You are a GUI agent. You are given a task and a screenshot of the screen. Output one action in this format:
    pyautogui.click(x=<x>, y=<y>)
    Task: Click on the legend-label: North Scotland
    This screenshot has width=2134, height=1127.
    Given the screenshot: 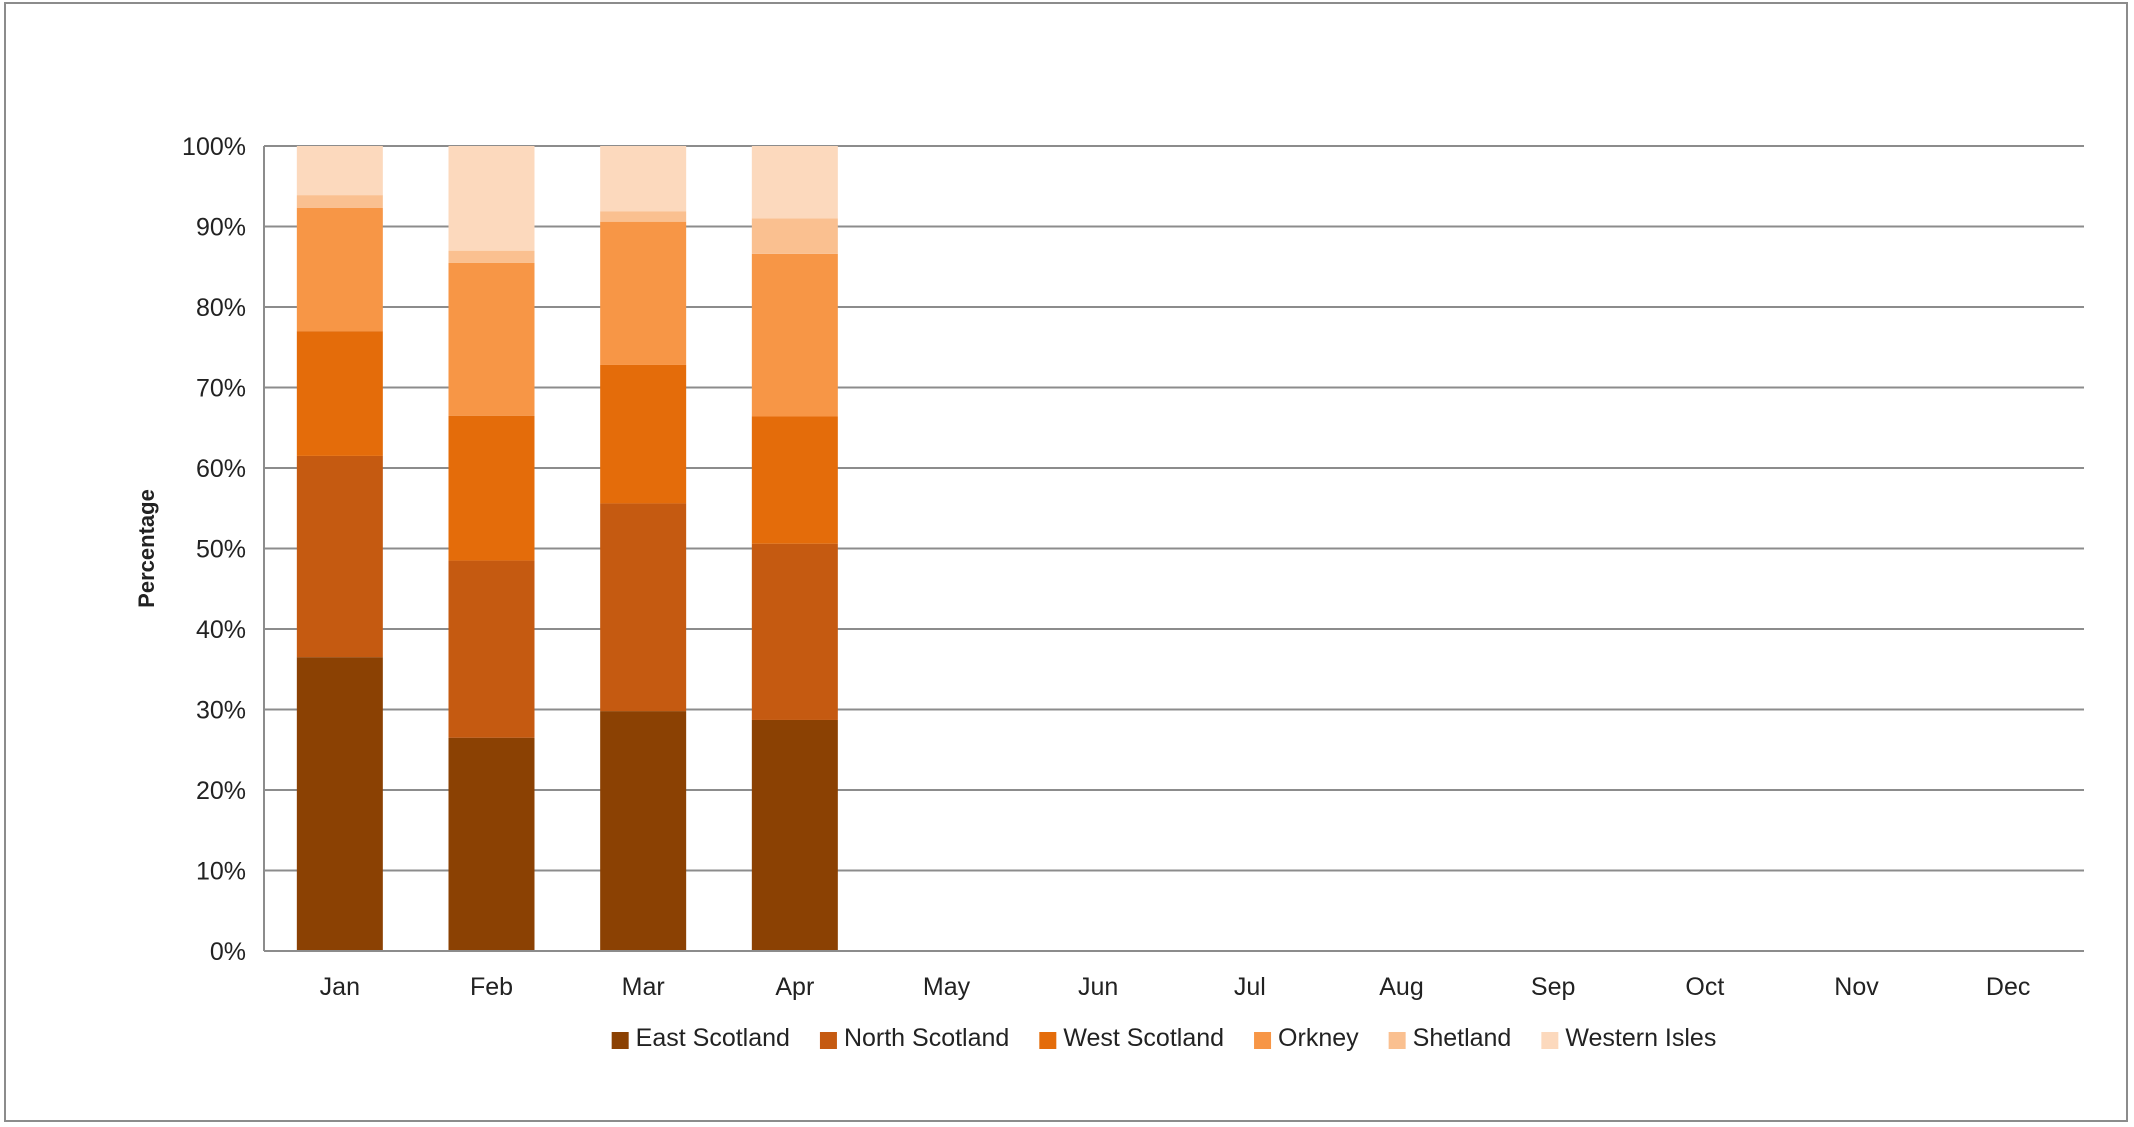 What is the action you would take?
    pyautogui.click(x=926, y=1038)
    